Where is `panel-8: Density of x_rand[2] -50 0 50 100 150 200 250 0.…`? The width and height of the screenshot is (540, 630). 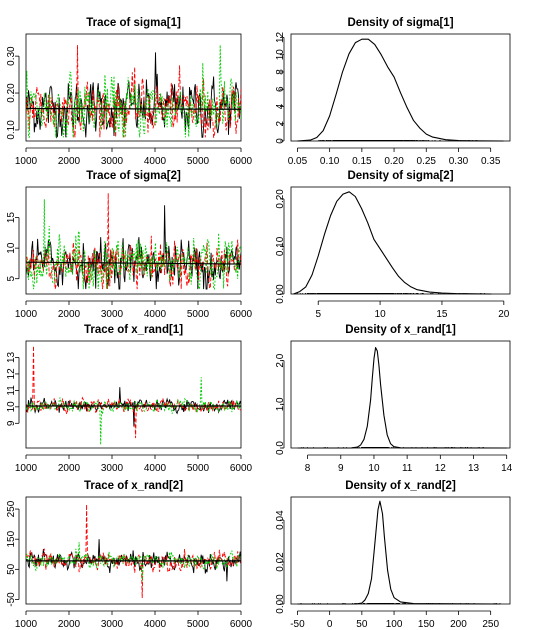
panel-8: Density of x_rand[2] -50 0 50 100 150 200 250 0.… is located at coordinates (393, 555).